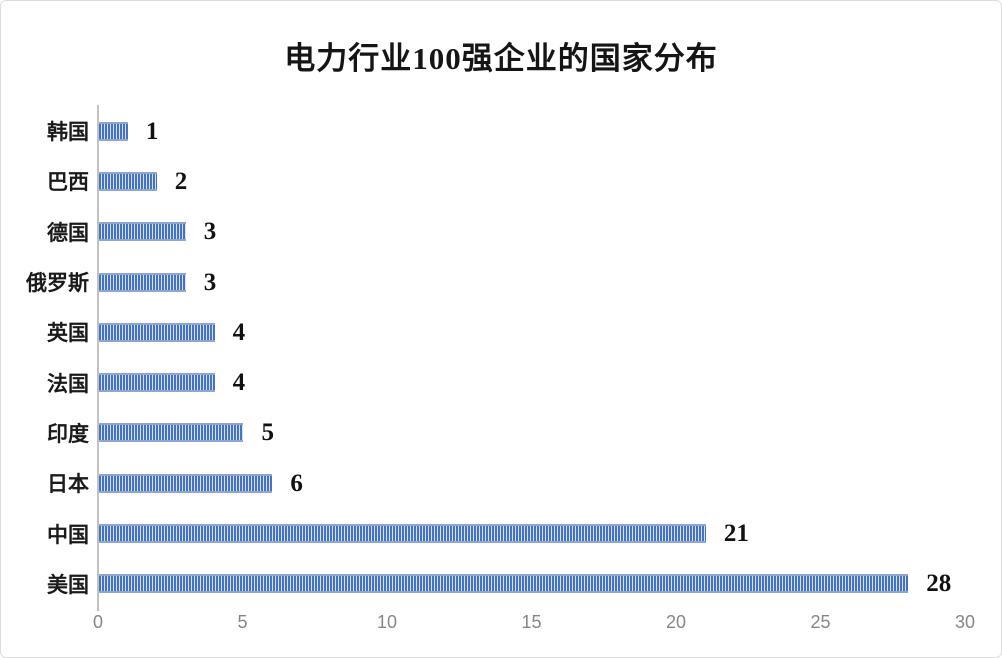 This screenshot has height=658, width=1002. Describe the element at coordinates (501, 58) in the screenshot. I see `chart-title: 电力行业100强企业的国家分布` at that location.